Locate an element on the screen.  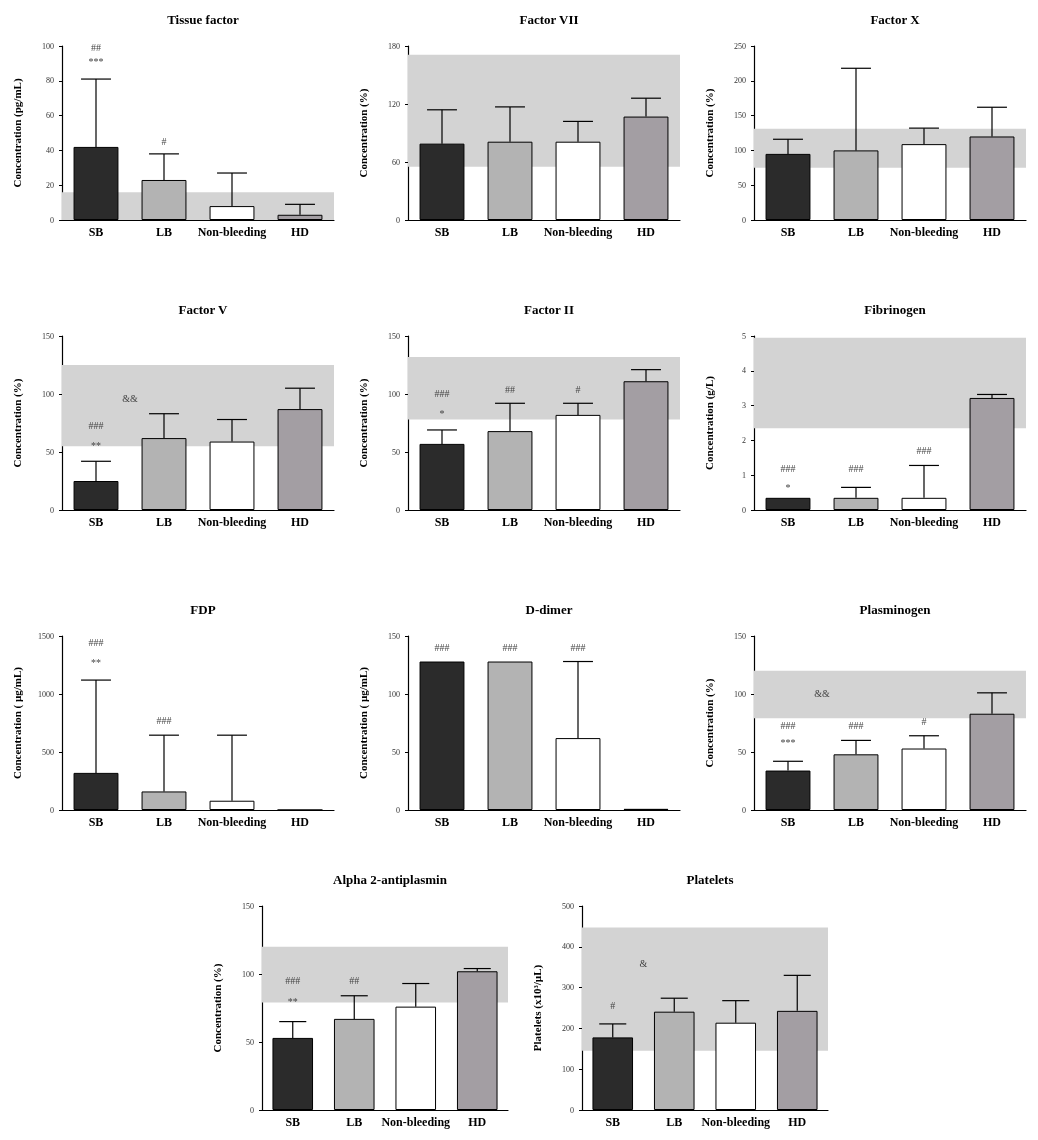
y-tick-label: 180 is located at coordinates (394, 46).